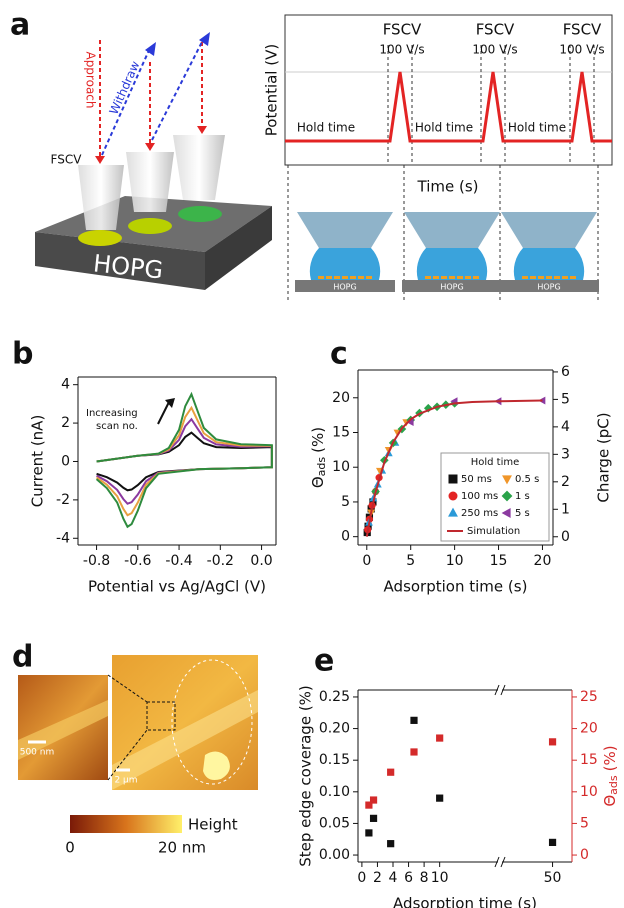 Image resolution: width=624 pixels, height=908 pixels. Describe the element at coordinates (334, 760) in the screenshot. I see `y-tick-label: 0.15` at that location.